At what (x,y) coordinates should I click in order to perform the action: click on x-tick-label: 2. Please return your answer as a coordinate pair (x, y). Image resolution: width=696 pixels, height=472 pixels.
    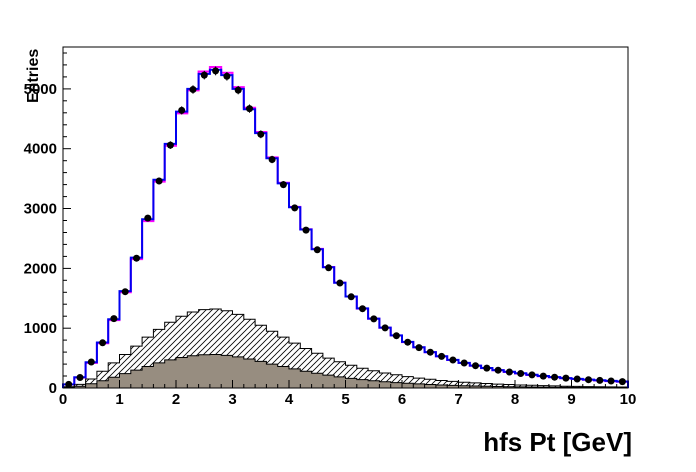
    Looking at the image, I should click on (176, 399).